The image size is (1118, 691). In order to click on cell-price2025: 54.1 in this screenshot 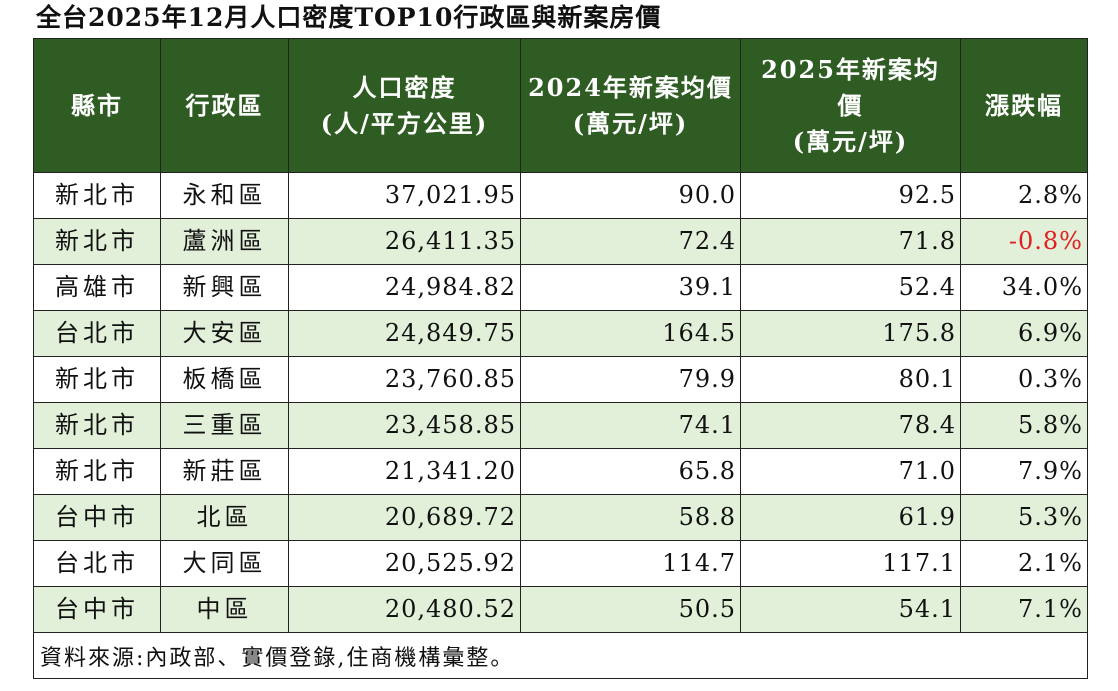, I will do `click(850, 609)`.